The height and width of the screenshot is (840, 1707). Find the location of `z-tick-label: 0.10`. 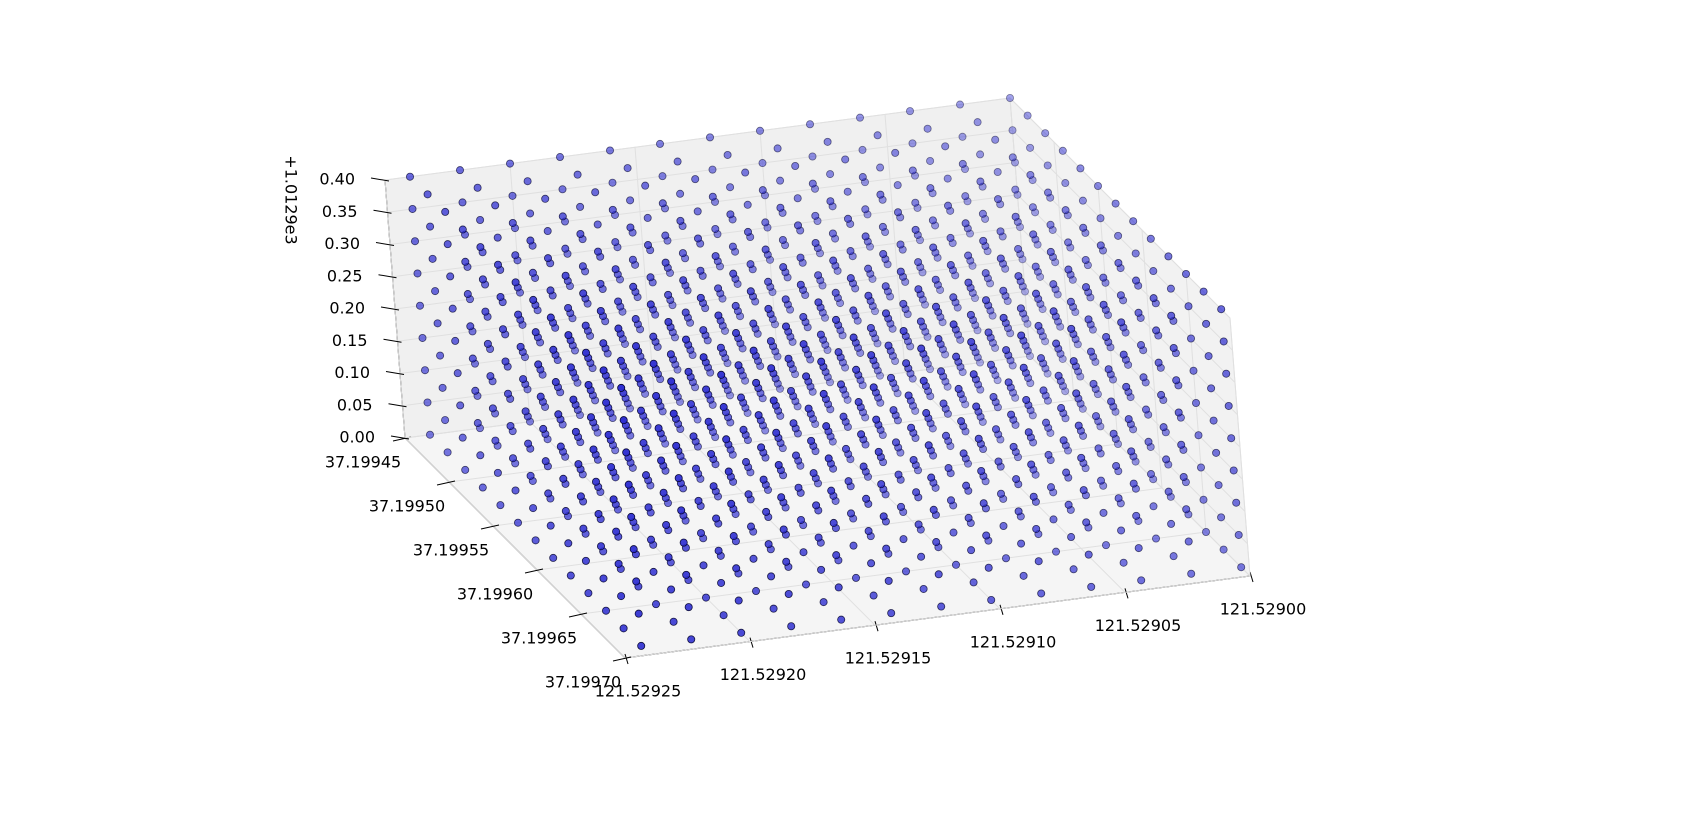

z-tick-label: 0.10 is located at coordinates (352, 372).